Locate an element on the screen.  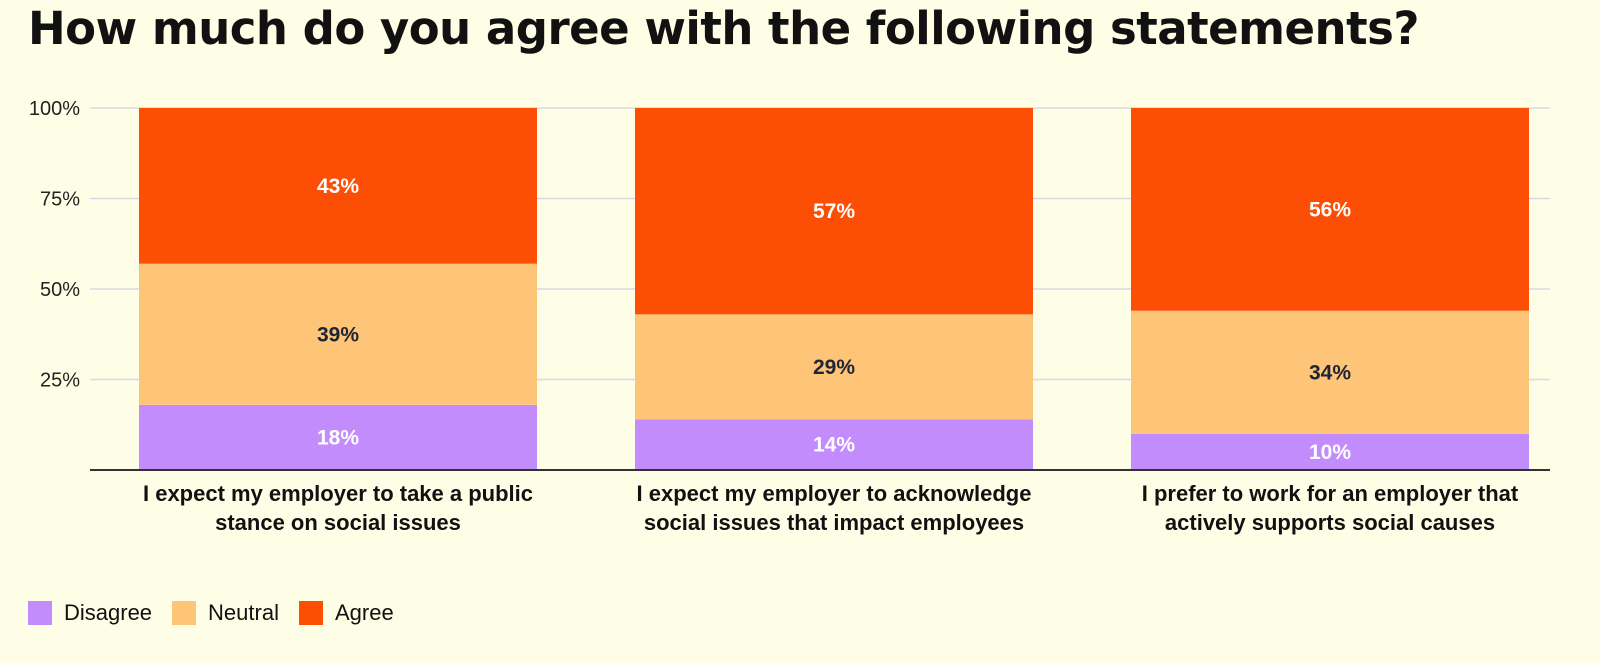
data-label-neutral-3: 34% is located at coordinates (1330, 372).